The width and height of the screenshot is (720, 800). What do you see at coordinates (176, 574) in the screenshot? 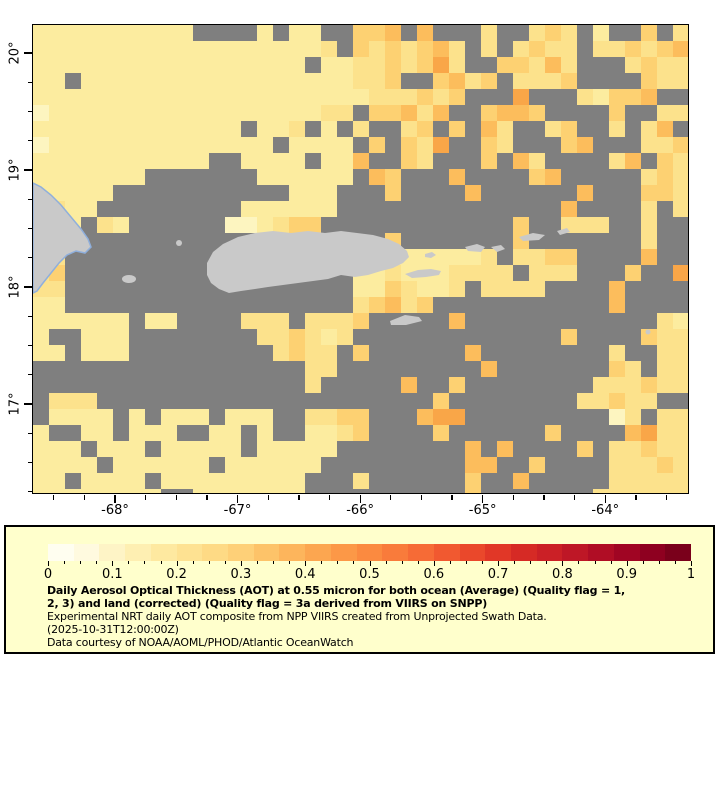
I see `colorbar-tick-label: 0.2` at bounding box center [176, 574].